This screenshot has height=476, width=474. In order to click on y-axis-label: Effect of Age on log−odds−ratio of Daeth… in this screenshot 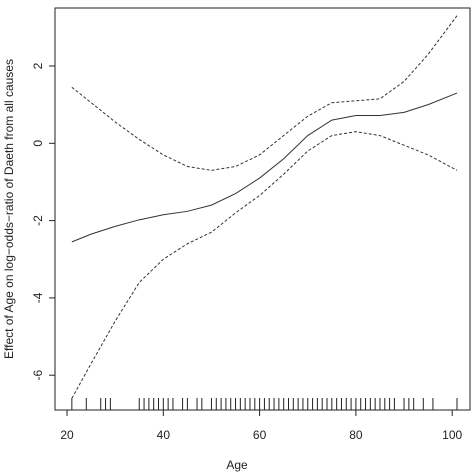, I will do `click(9, 209)`.